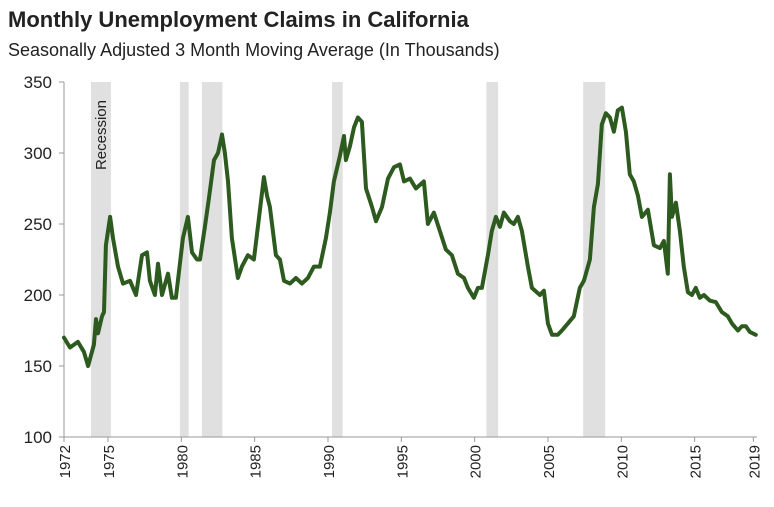 This screenshot has width=774, height=507. What do you see at coordinates (754, 461) in the screenshot?
I see `x-tick-label: 2019` at bounding box center [754, 461].